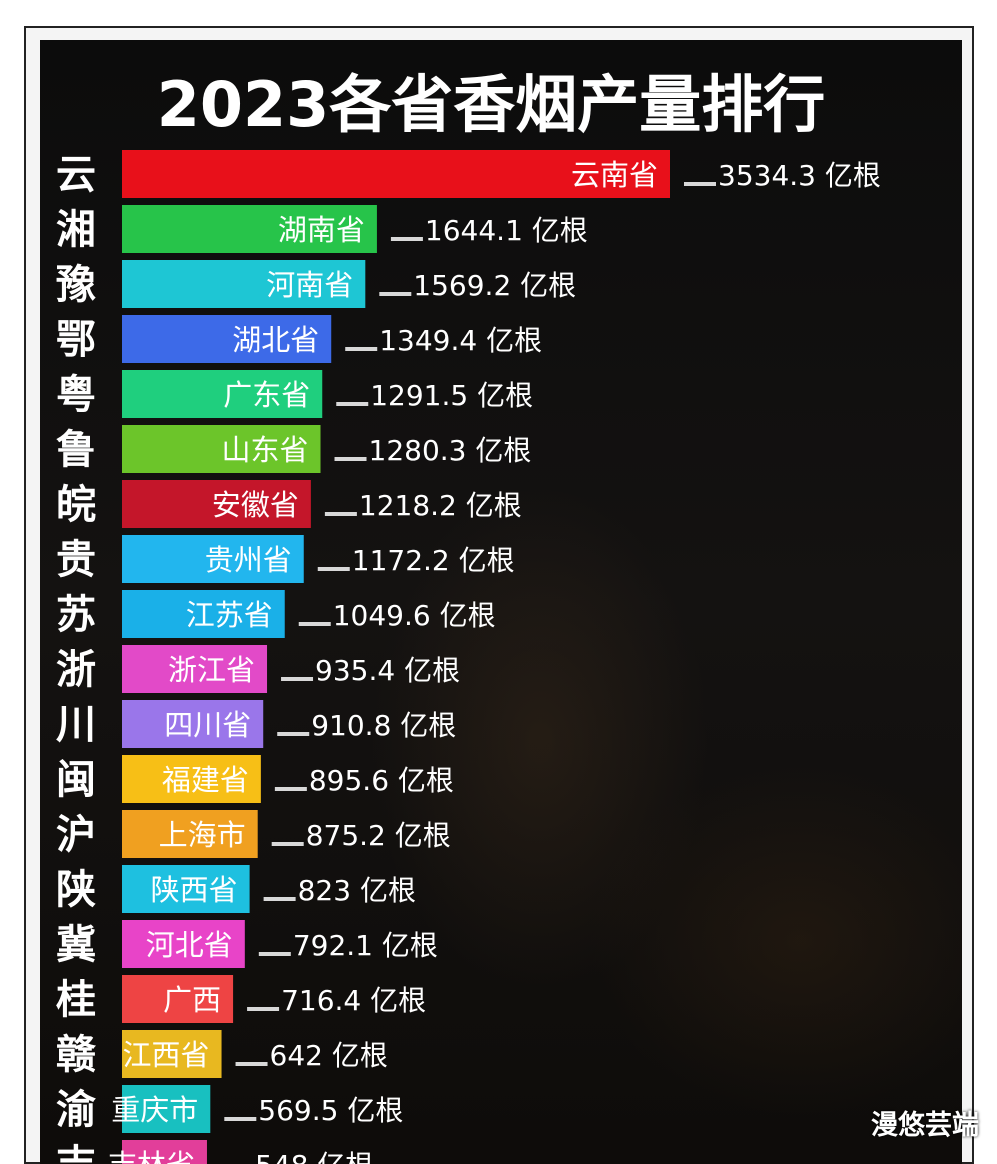 The width and height of the screenshot is (997, 1164). I want to click on row-abbreviation: 贵, so click(76, 559).